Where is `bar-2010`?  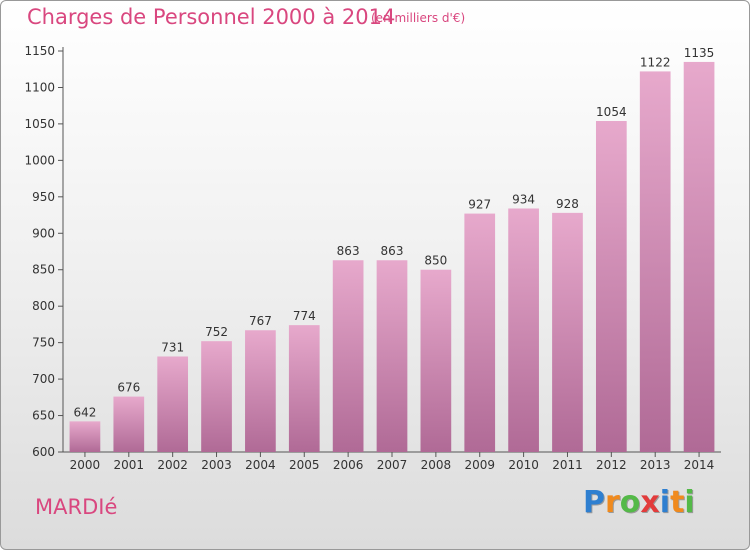 bar-2010 is located at coordinates (523, 330).